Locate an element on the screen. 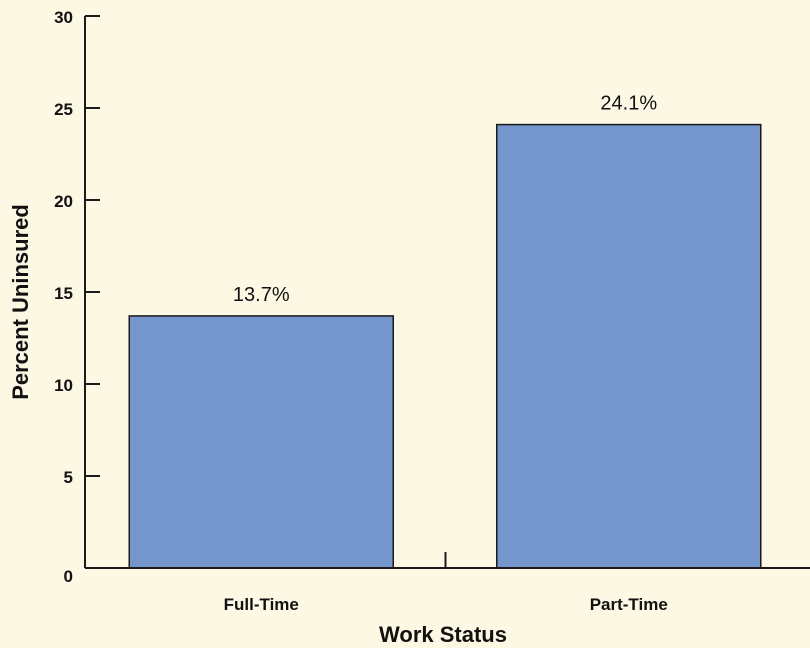  data-label-full-time: 13.7% is located at coordinates (261, 295).